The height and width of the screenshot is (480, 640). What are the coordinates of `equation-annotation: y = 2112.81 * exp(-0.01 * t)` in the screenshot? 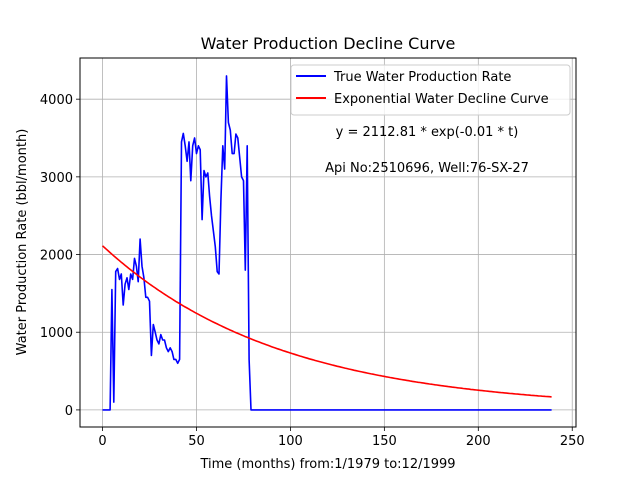 It's located at (427, 132).